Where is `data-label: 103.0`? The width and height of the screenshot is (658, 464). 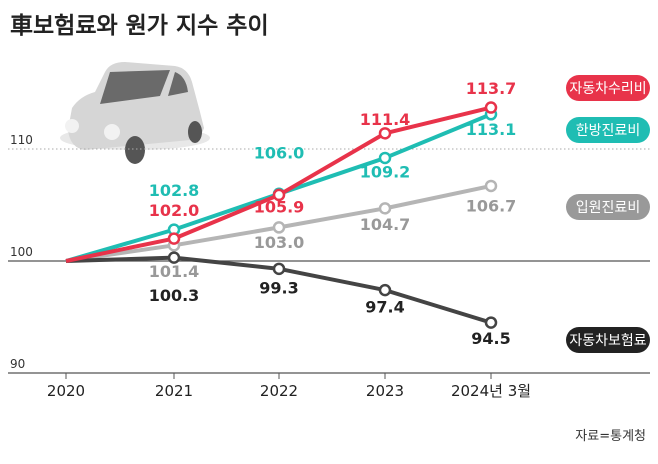 data-label: 103.0 is located at coordinates (279, 242).